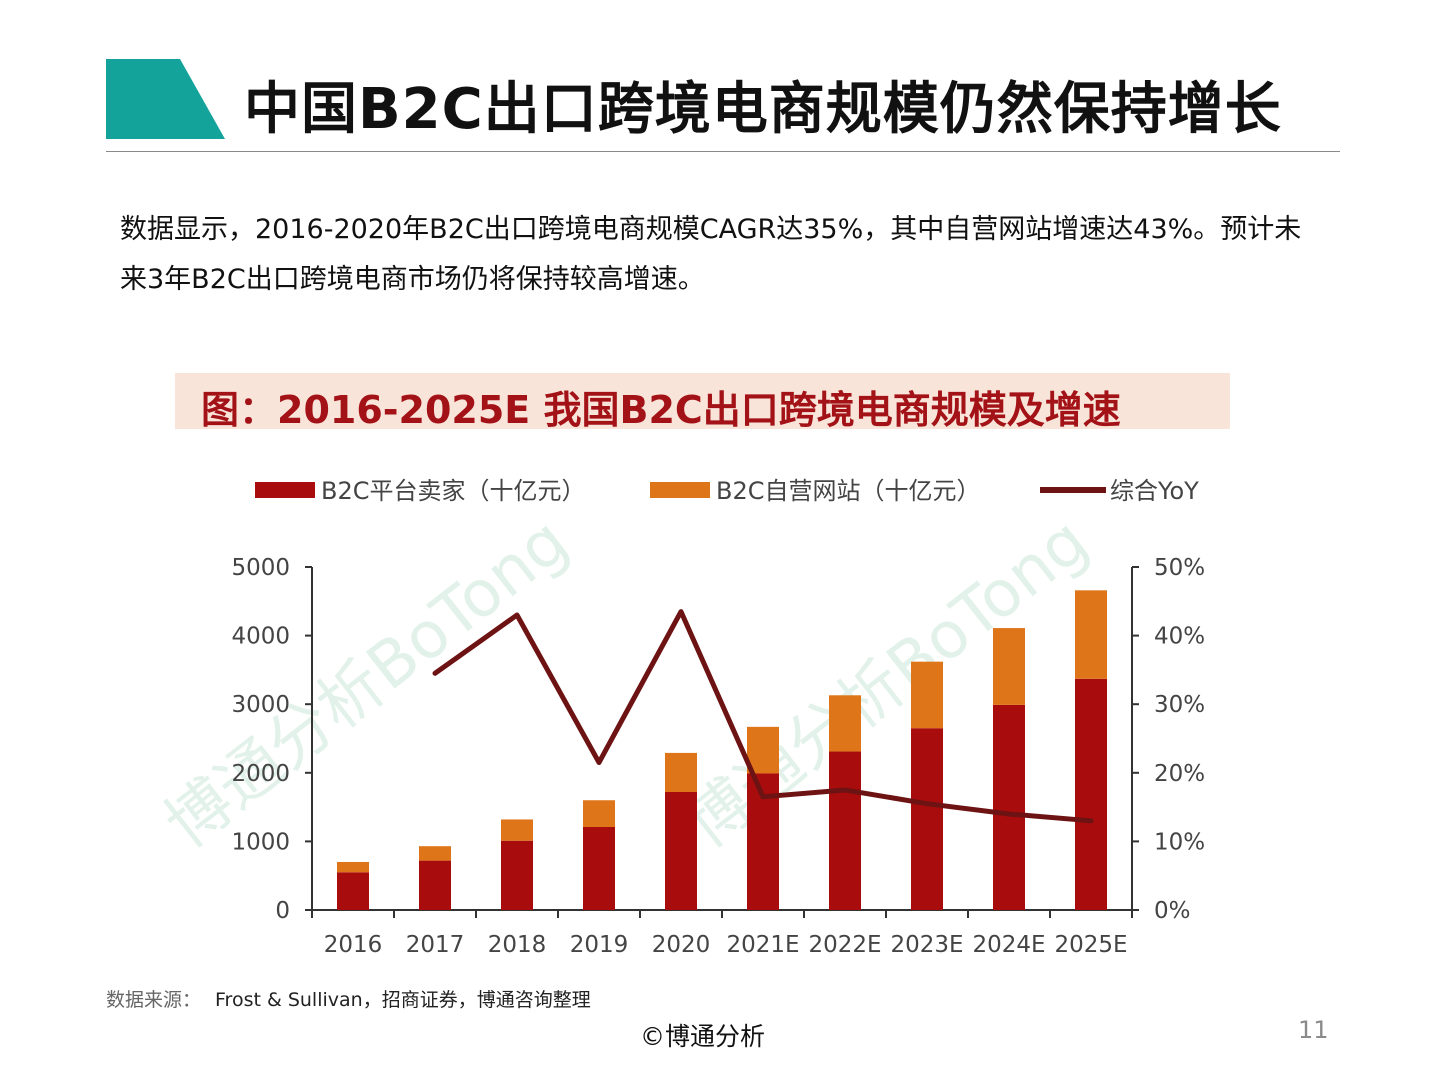 This screenshot has width=1440, height=1080. I want to click on chart-legend: B2C平台卖家（十亿元） B2C自营网站（十亿元） 综合YoY, so click(727, 491).